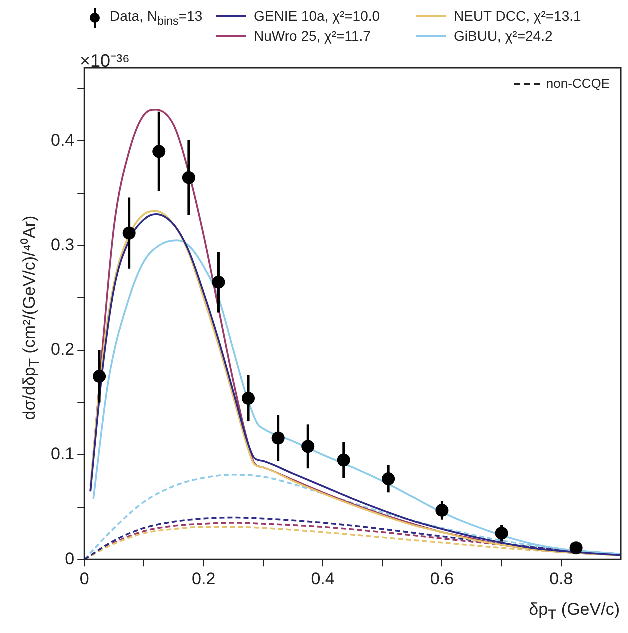  What do you see at coordinates (578, 83) in the screenshot?
I see `annotation: non-CCQE` at bounding box center [578, 83].